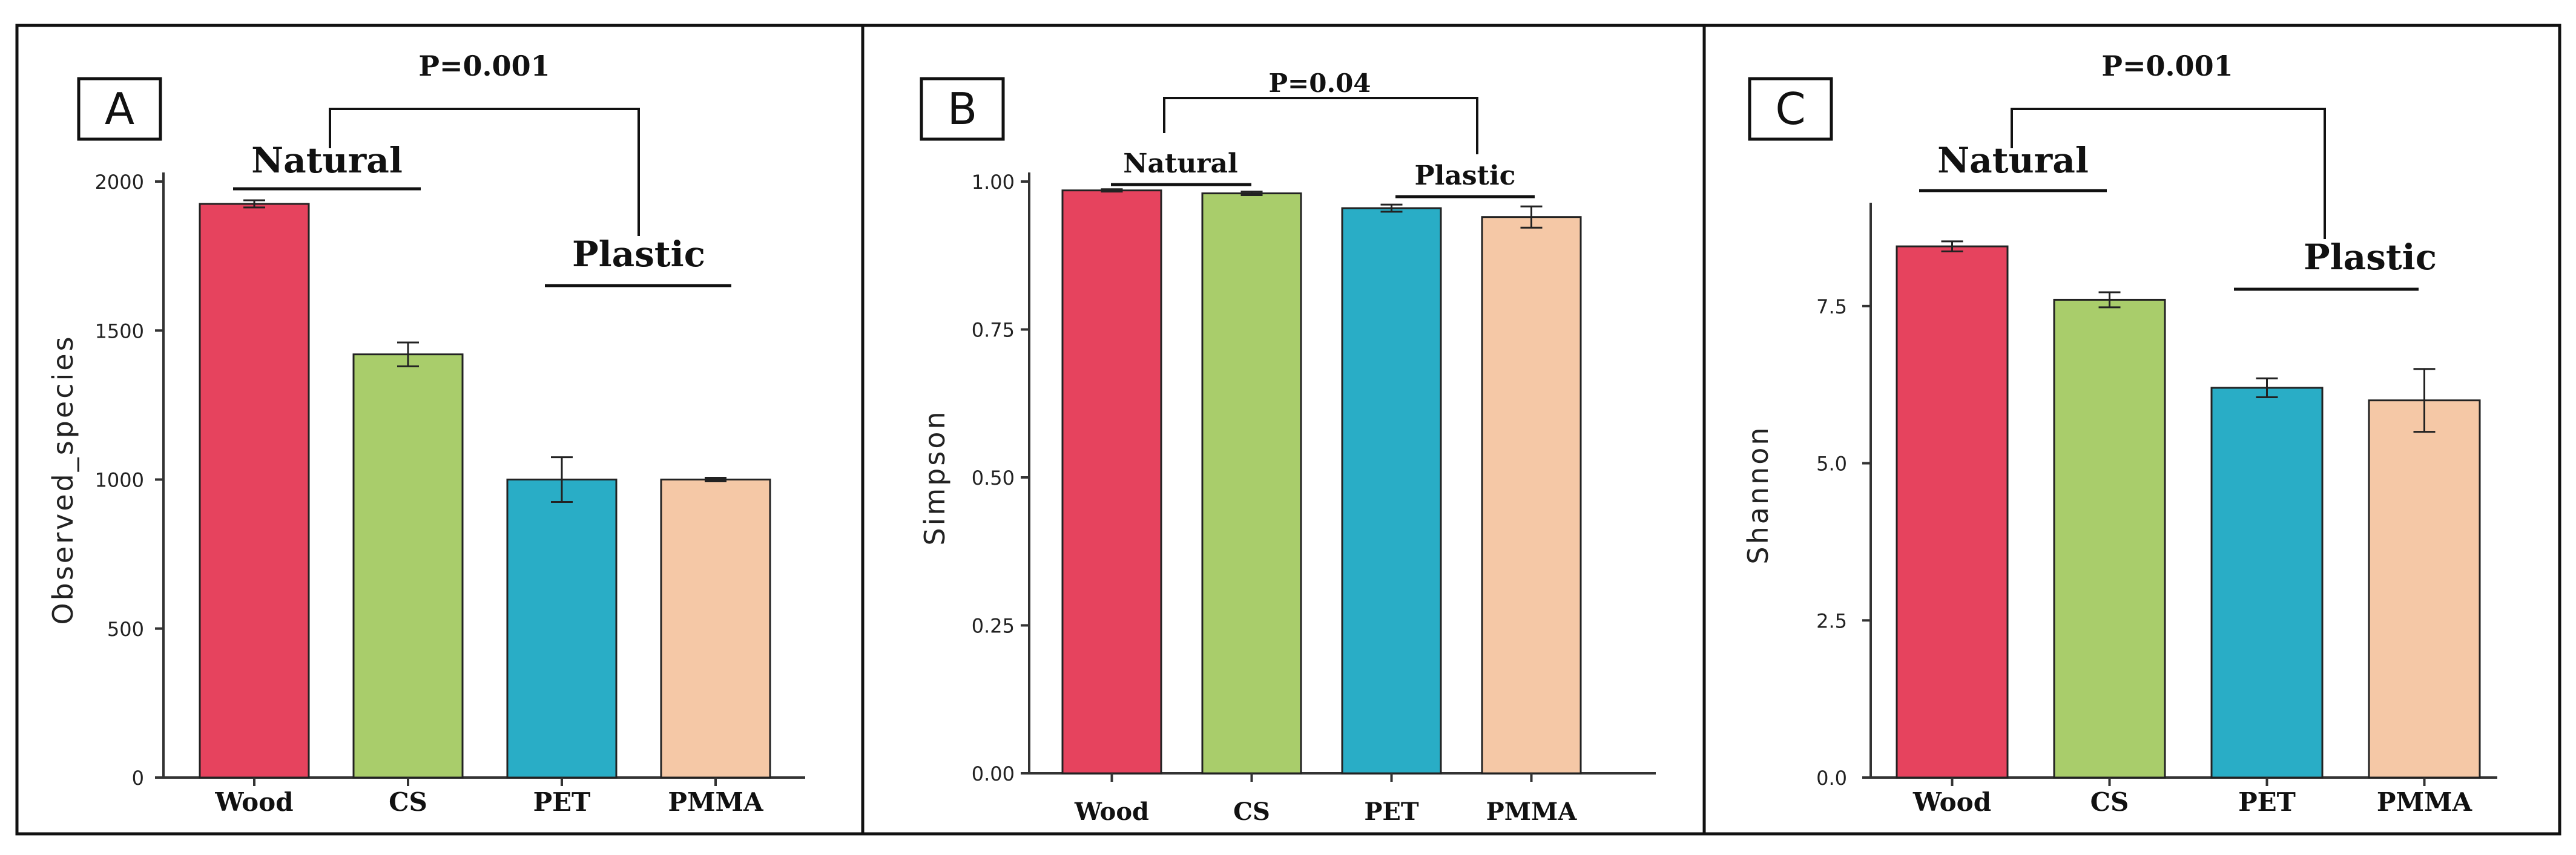 The image size is (2576, 855). I want to click on panel-tag-label: B, so click(962, 109).